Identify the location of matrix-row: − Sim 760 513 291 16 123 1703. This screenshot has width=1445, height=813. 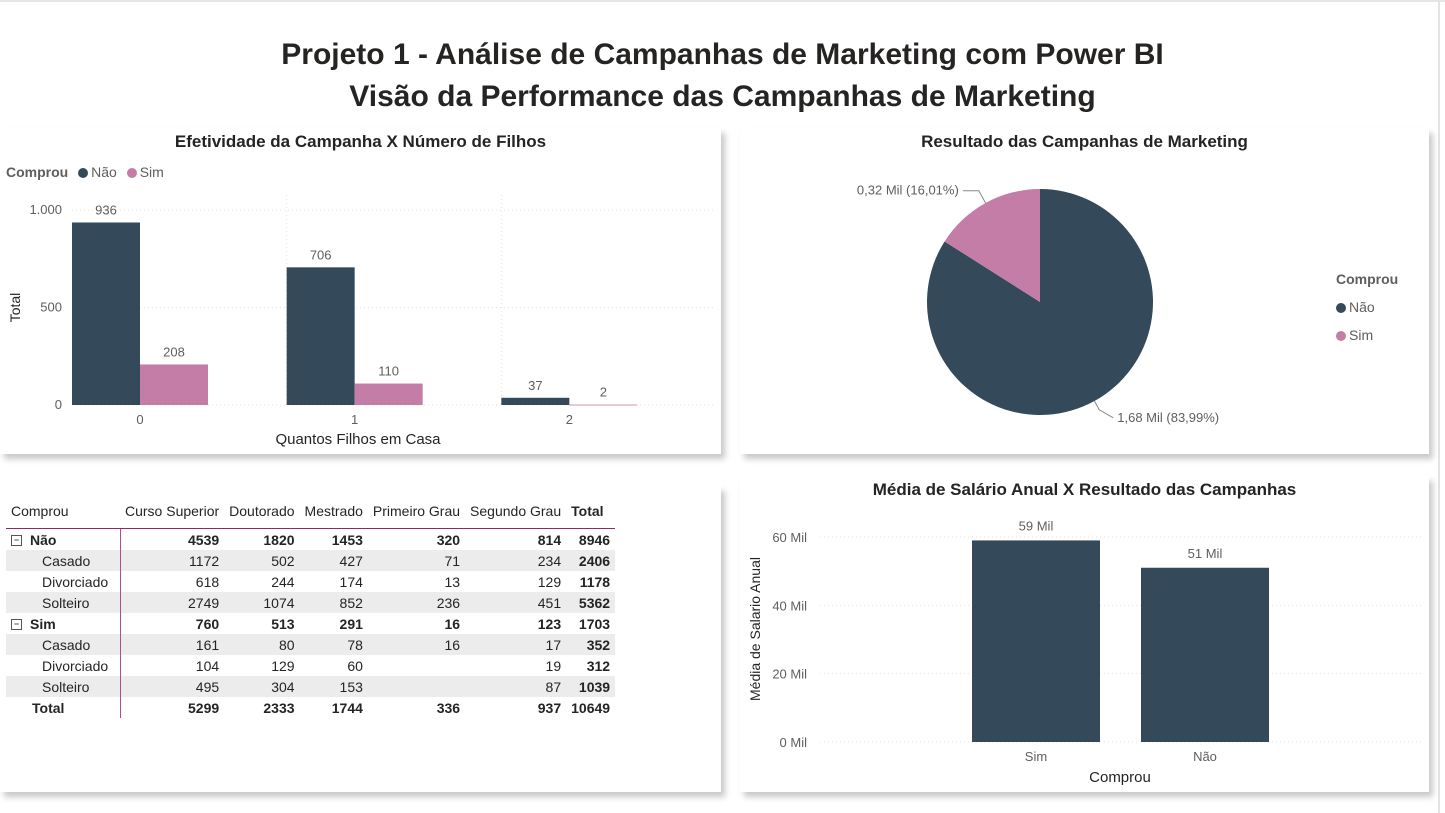
(310, 623).